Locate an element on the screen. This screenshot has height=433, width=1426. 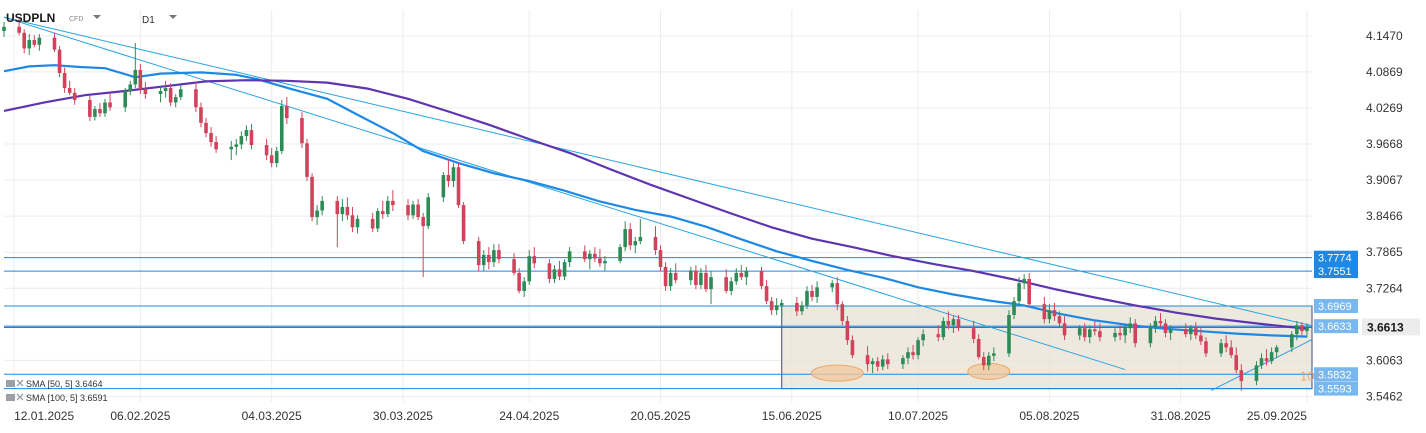
level-label-text: 3.7551 is located at coordinates (1335, 272).